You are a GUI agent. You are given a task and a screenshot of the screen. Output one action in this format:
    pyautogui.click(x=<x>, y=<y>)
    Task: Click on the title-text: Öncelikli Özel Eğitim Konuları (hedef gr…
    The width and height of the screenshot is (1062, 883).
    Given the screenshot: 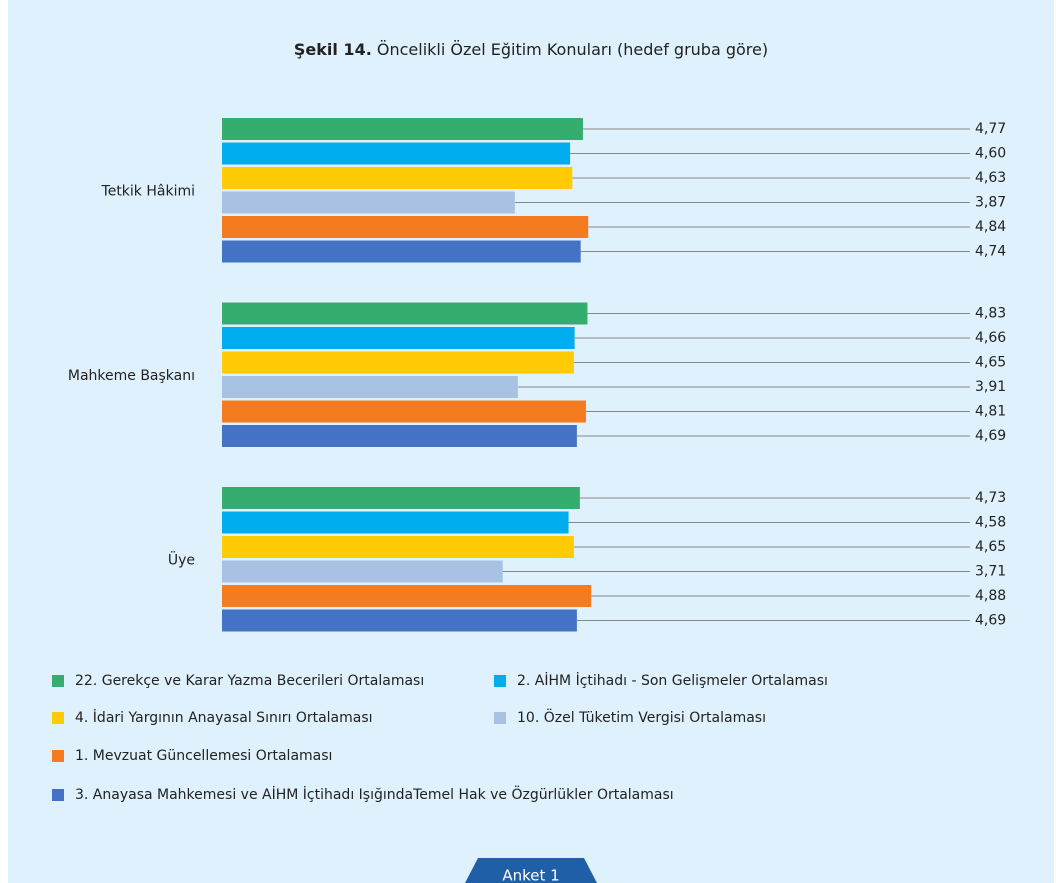 What is the action you would take?
    pyautogui.click(x=572, y=49)
    